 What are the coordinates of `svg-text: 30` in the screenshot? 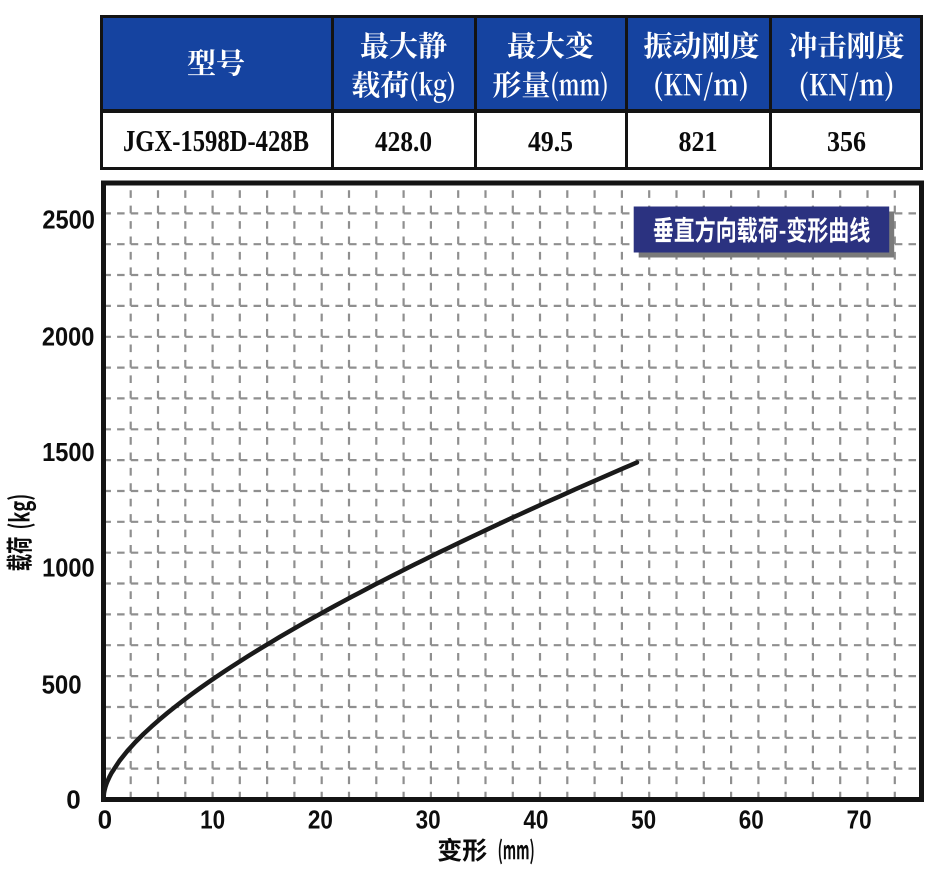 It's located at (428, 820).